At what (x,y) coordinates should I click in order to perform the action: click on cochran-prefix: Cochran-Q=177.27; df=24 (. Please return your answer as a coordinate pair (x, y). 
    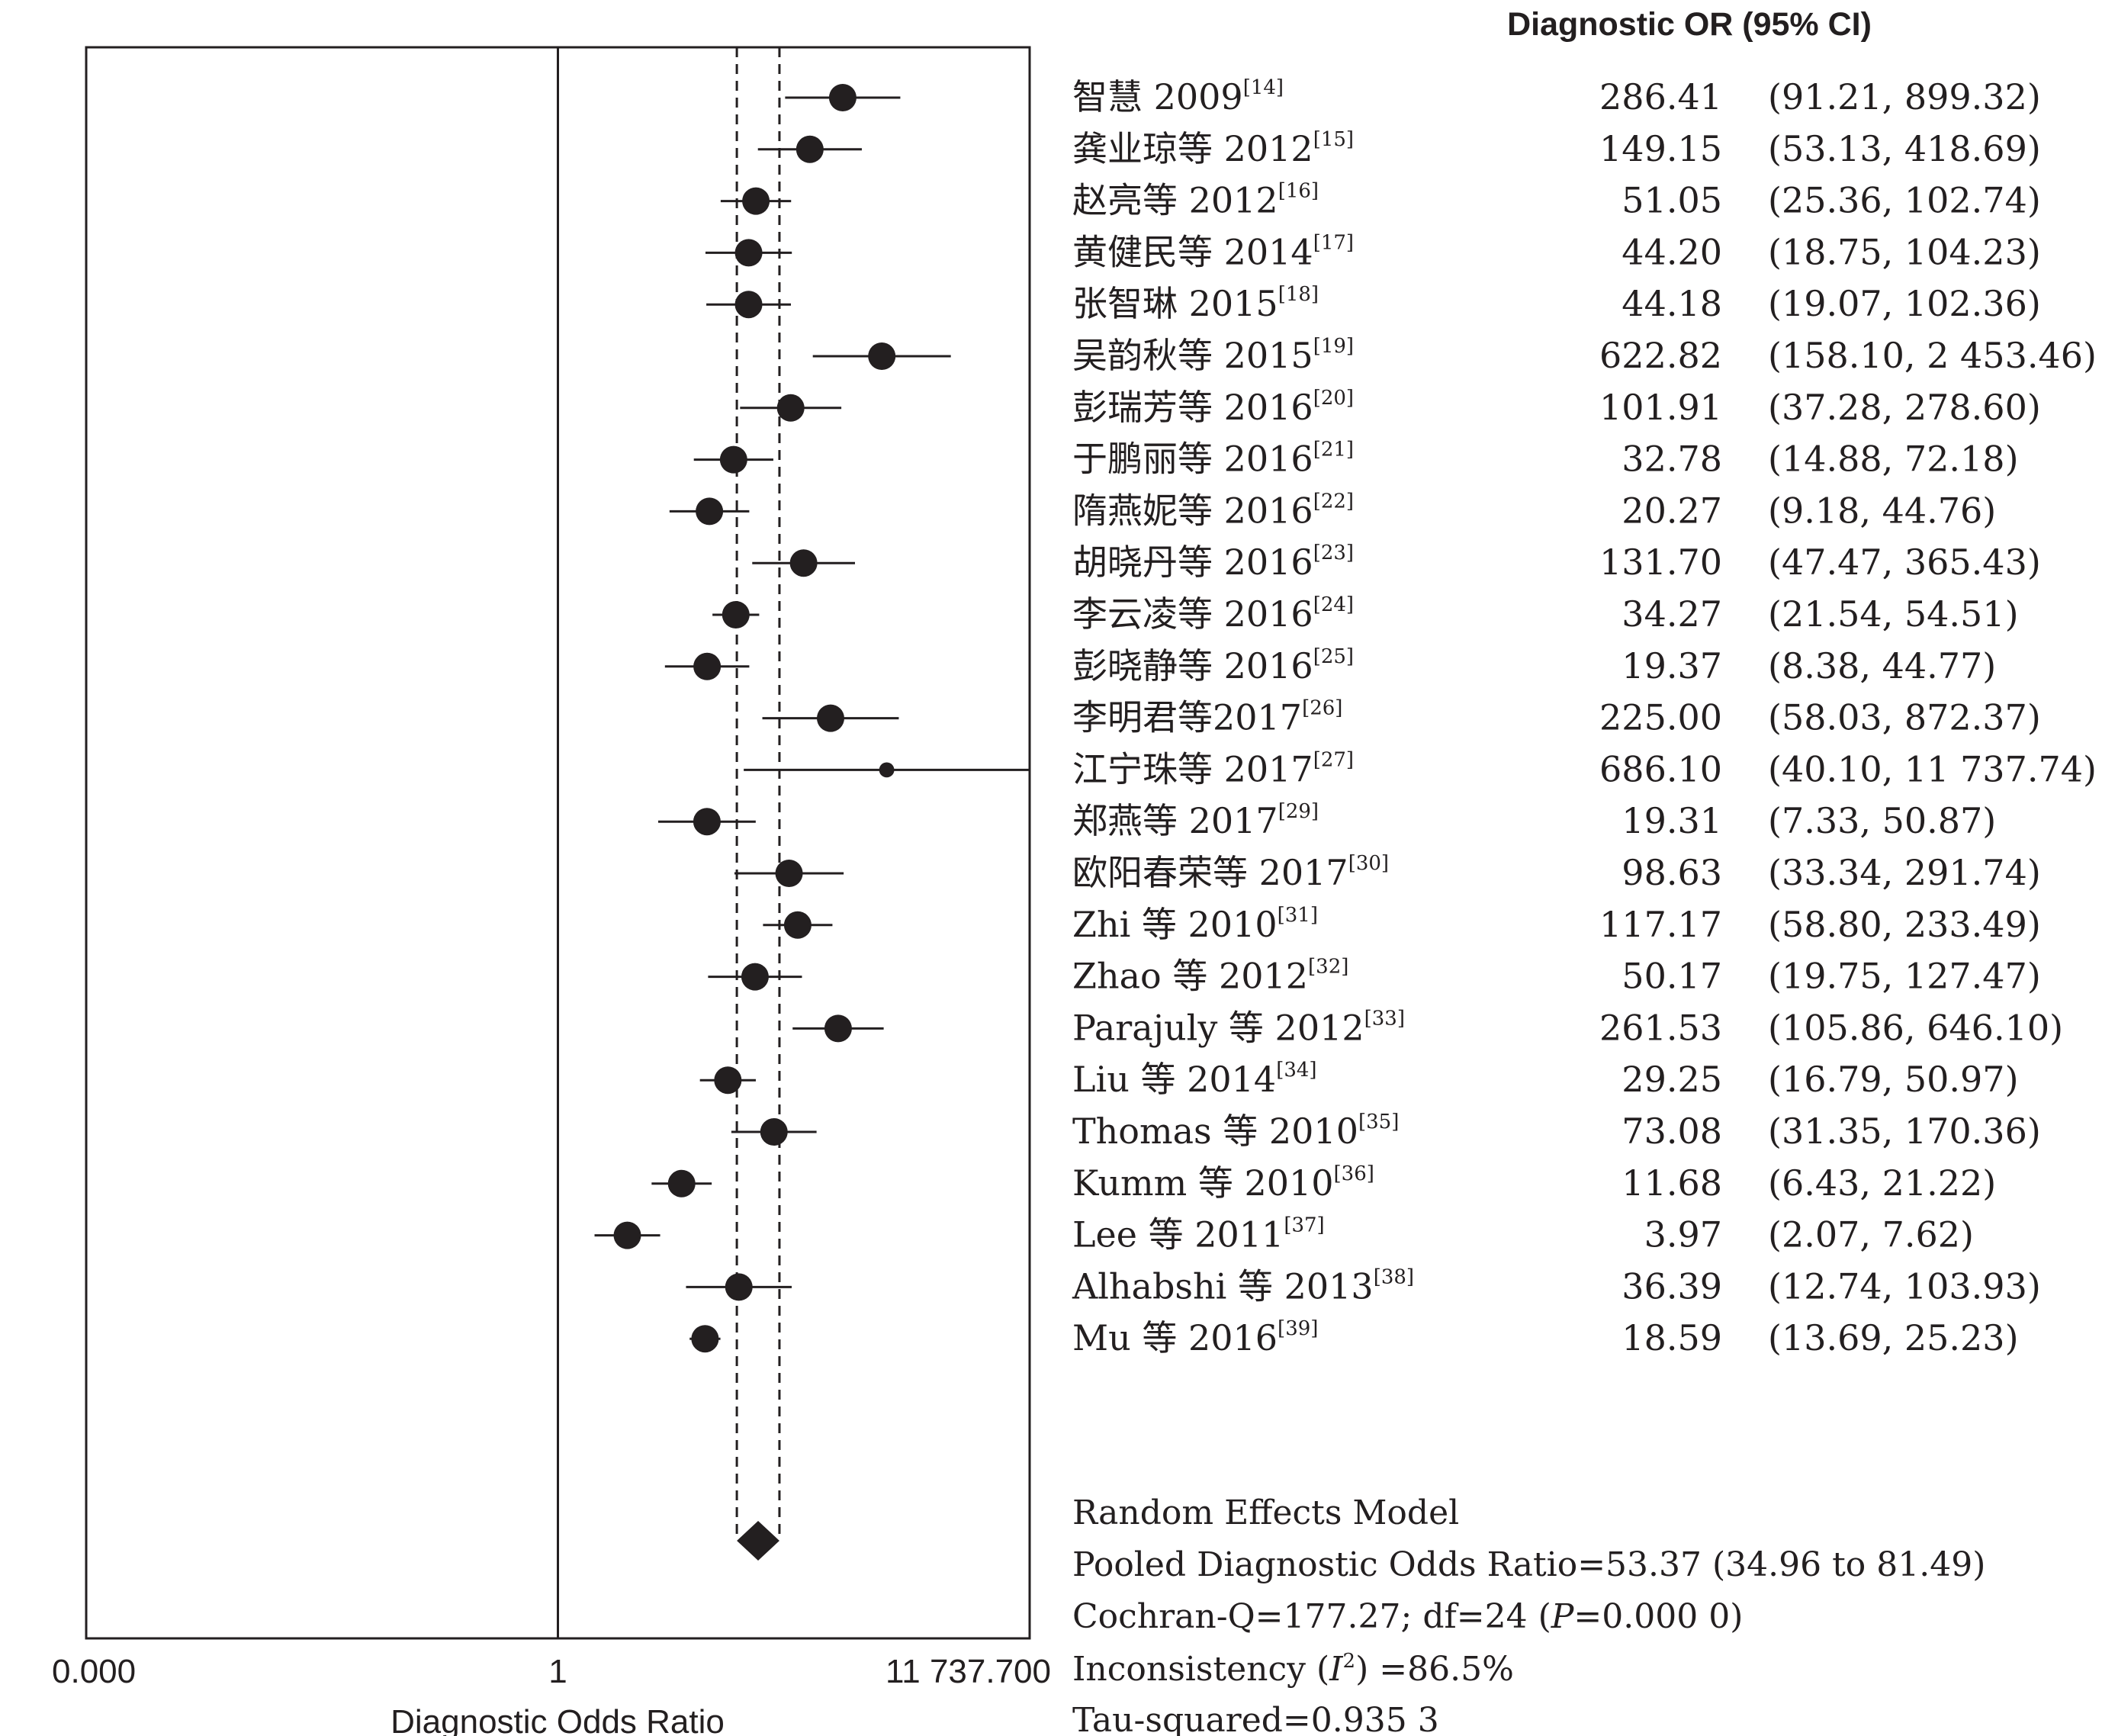
    Looking at the image, I should click on (1311, 1617).